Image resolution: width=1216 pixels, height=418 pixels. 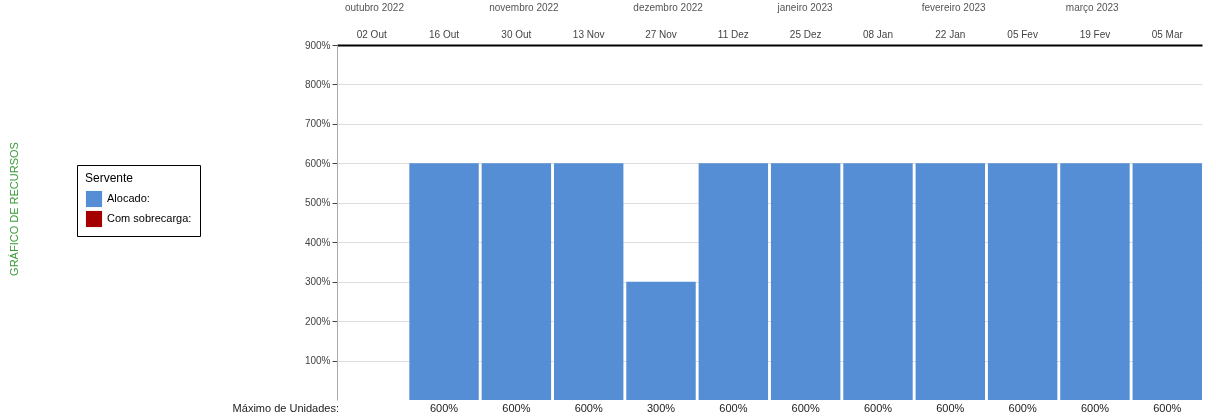 I want to click on x-tick-label: 08 Jan, so click(x=877, y=34).